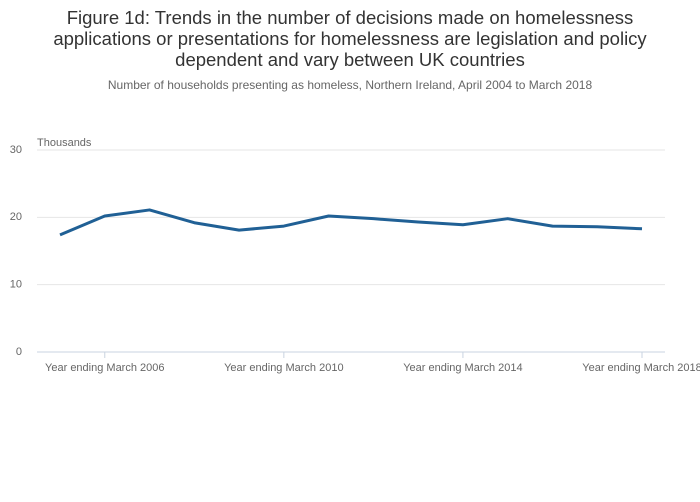 The width and height of the screenshot is (700, 502). Describe the element at coordinates (283, 368) in the screenshot. I see `x-tick-label: Year ending March 2010` at that location.